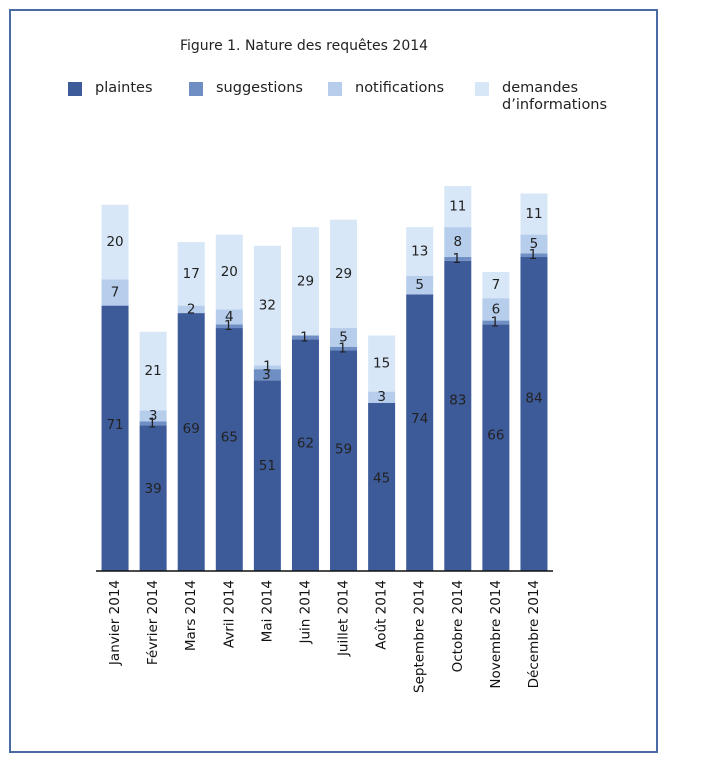  Describe the element at coordinates (495, 435) in the screenshot. I see `data-label-1-11: 66` at that location.